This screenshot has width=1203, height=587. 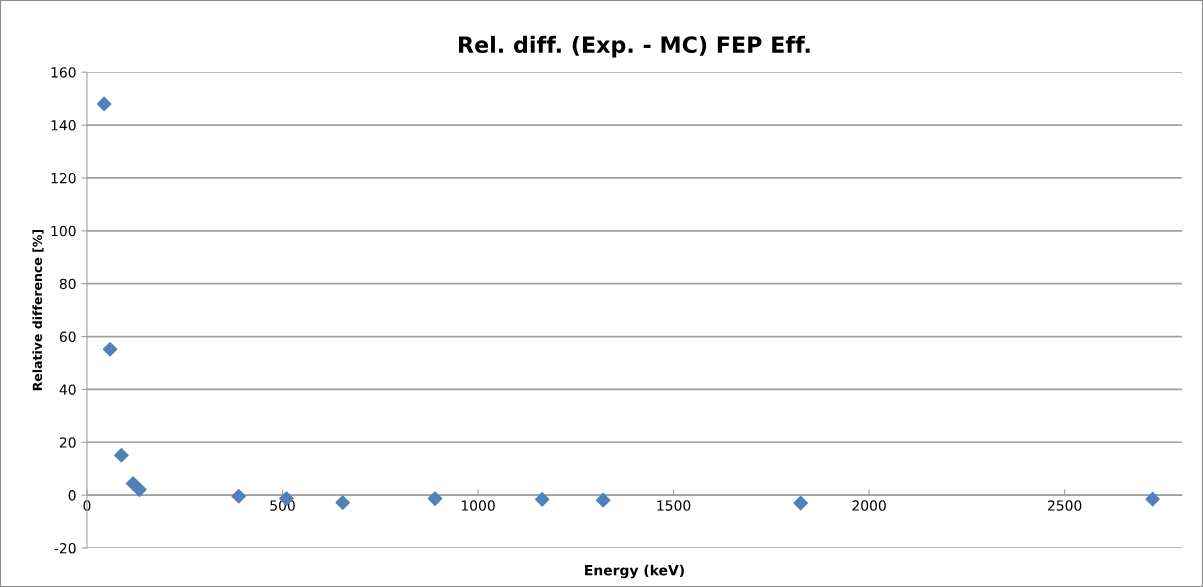 I want to click on x-axis-title: Energy (keV), so click(x=634, y=571).